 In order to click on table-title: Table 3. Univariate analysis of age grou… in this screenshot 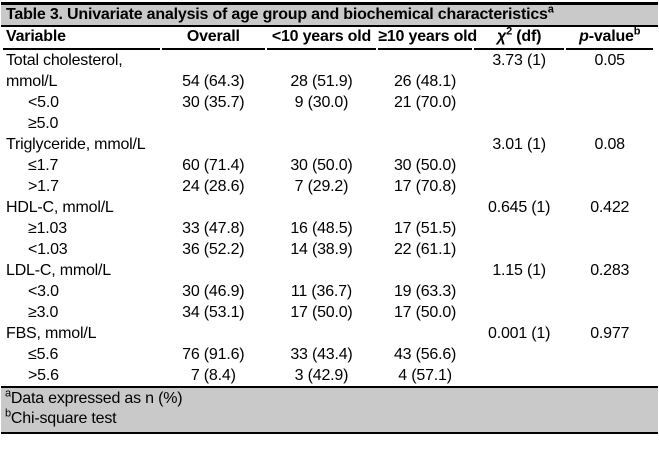, I will do `click(329, 14)`.